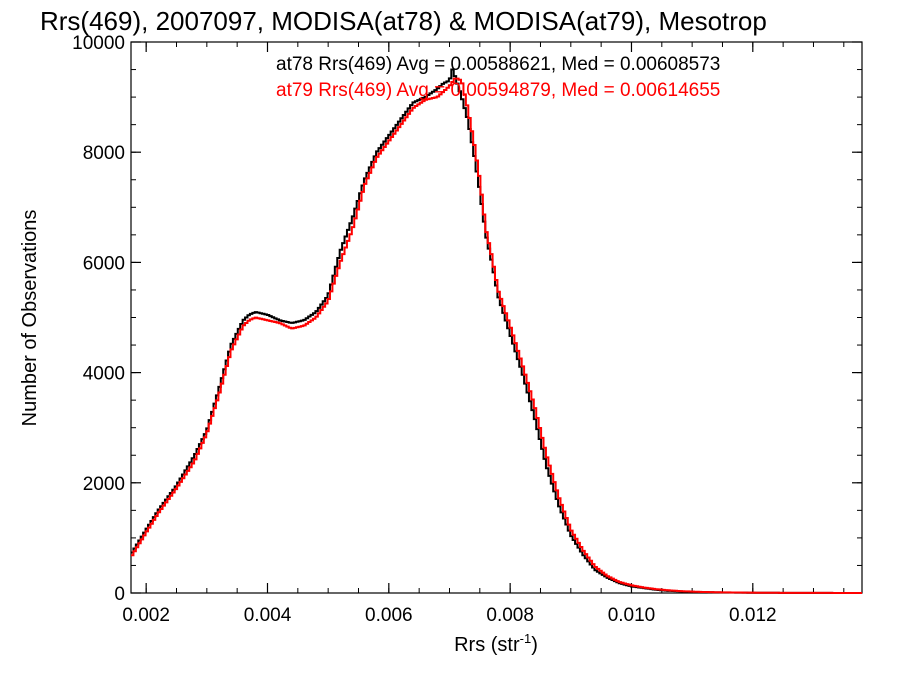 This screenshot has width=900, height=675. Describe the element at coordinates (104, 153) in the screenshot. I see `y-tick-label: 8000` at that location.